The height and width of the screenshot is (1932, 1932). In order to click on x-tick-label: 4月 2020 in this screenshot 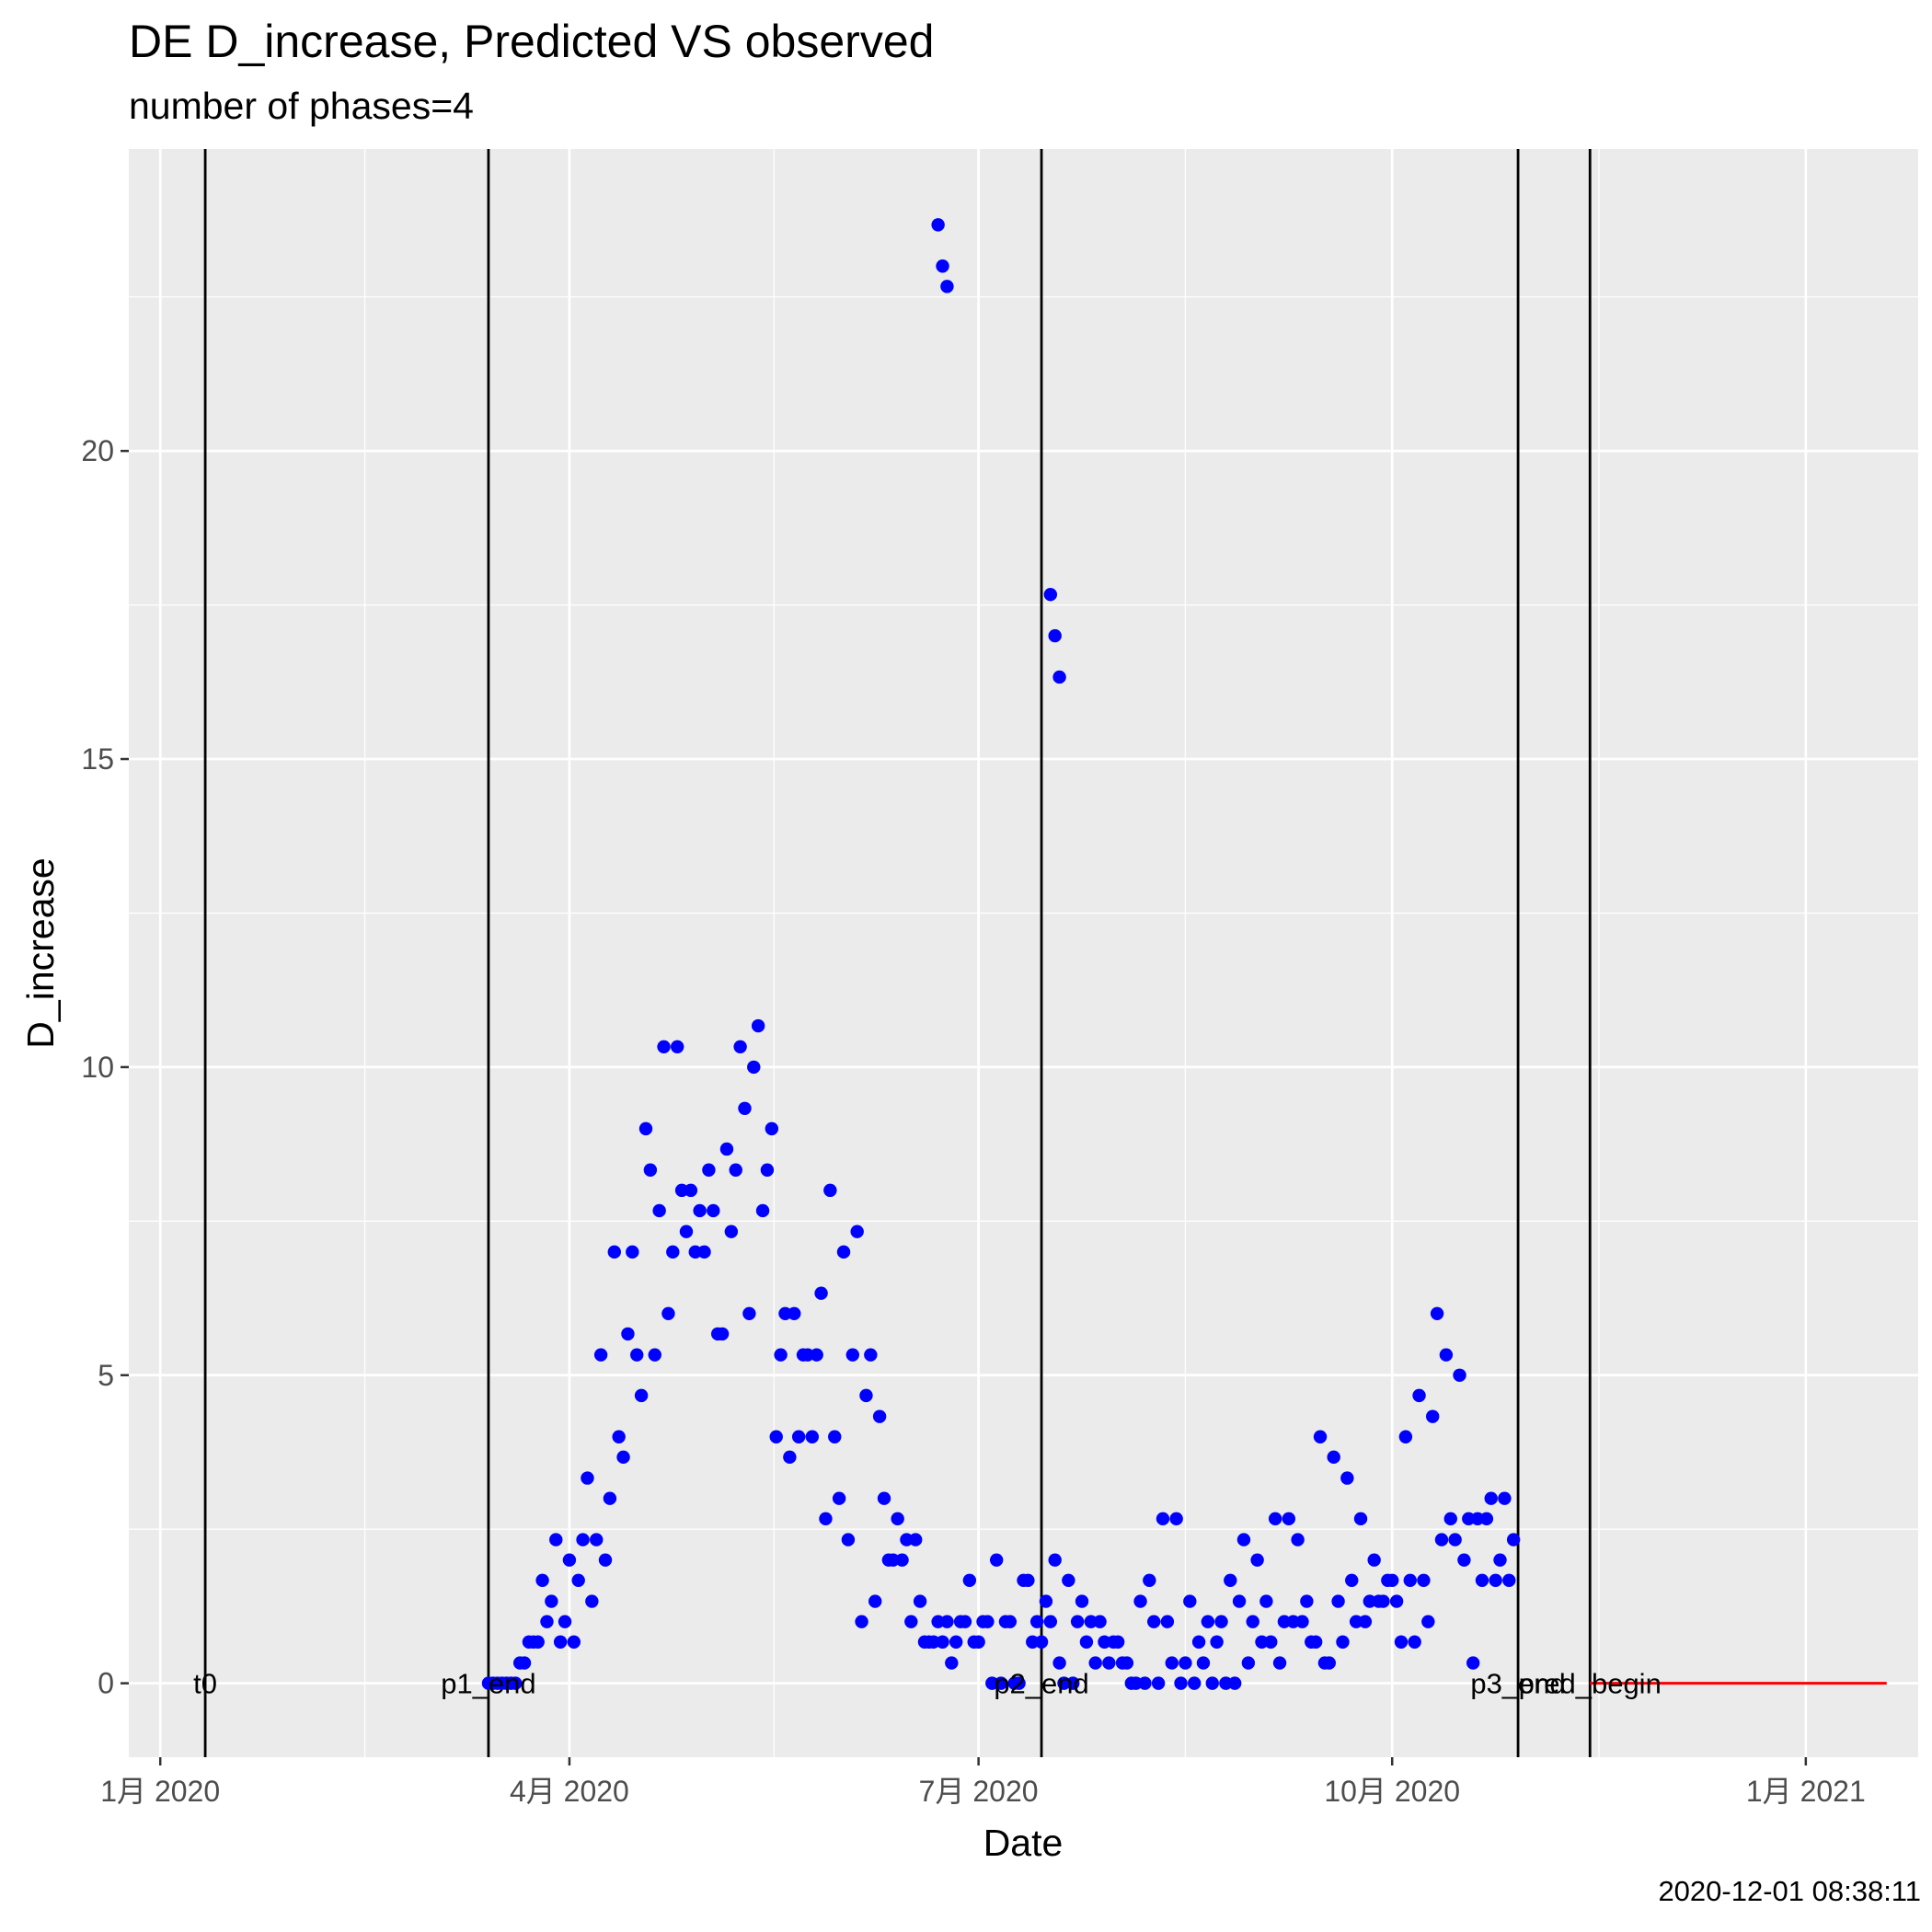, I will do `click(569, 1791)`.